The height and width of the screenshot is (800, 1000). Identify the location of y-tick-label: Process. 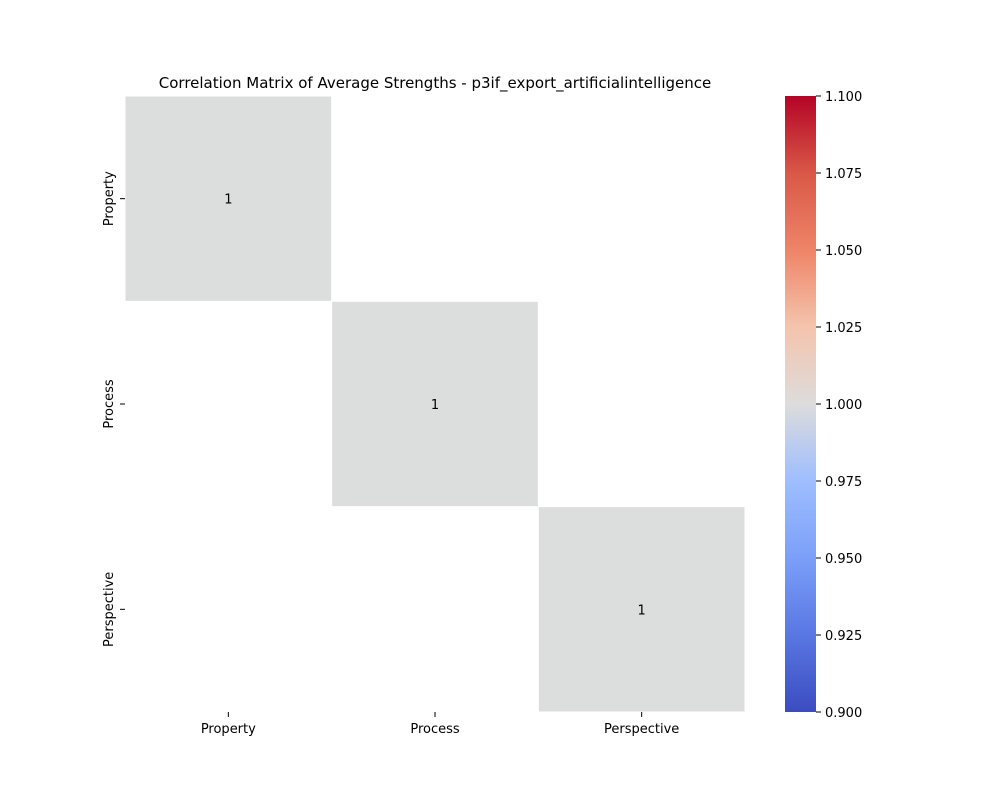
(109, 404).